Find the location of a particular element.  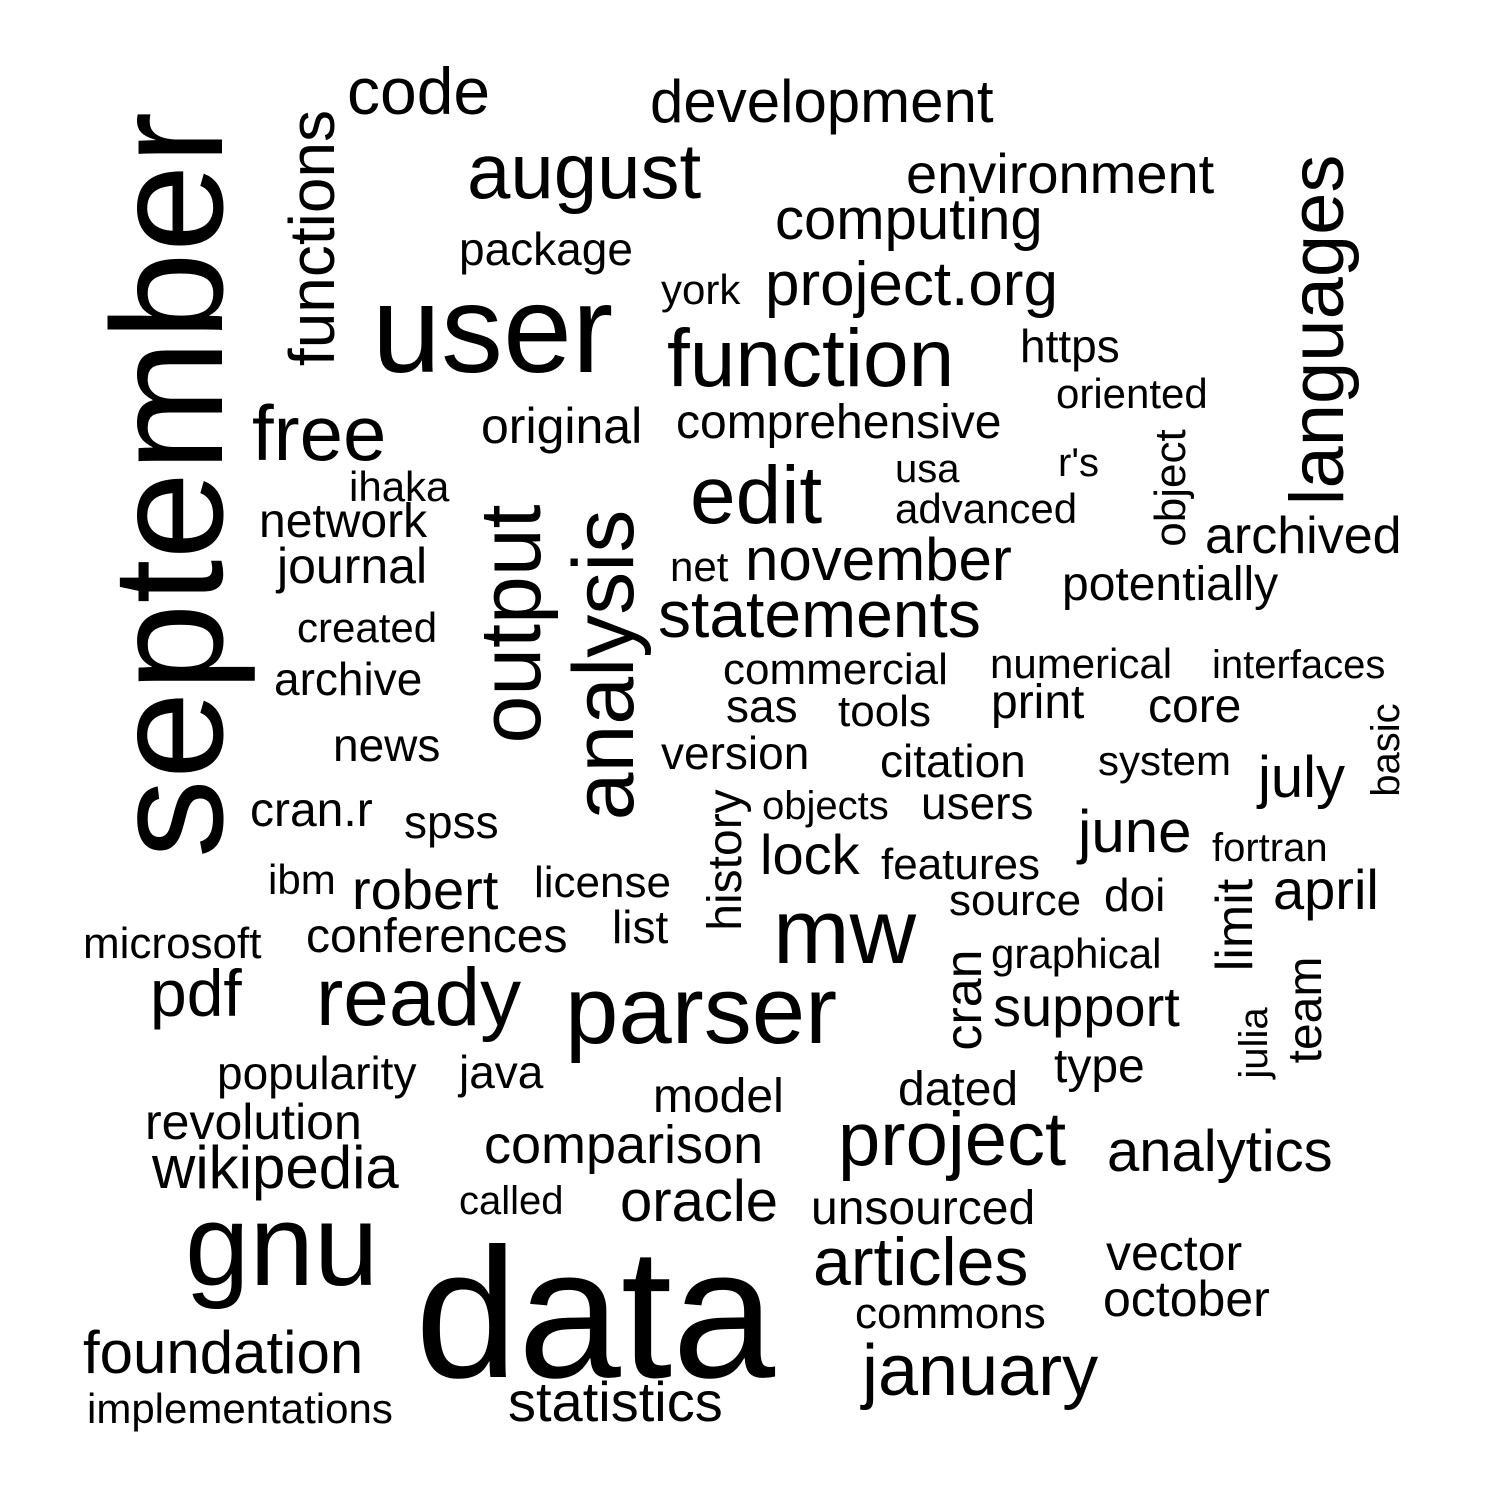

word-type: type is located at coordinates (1099, 1066).